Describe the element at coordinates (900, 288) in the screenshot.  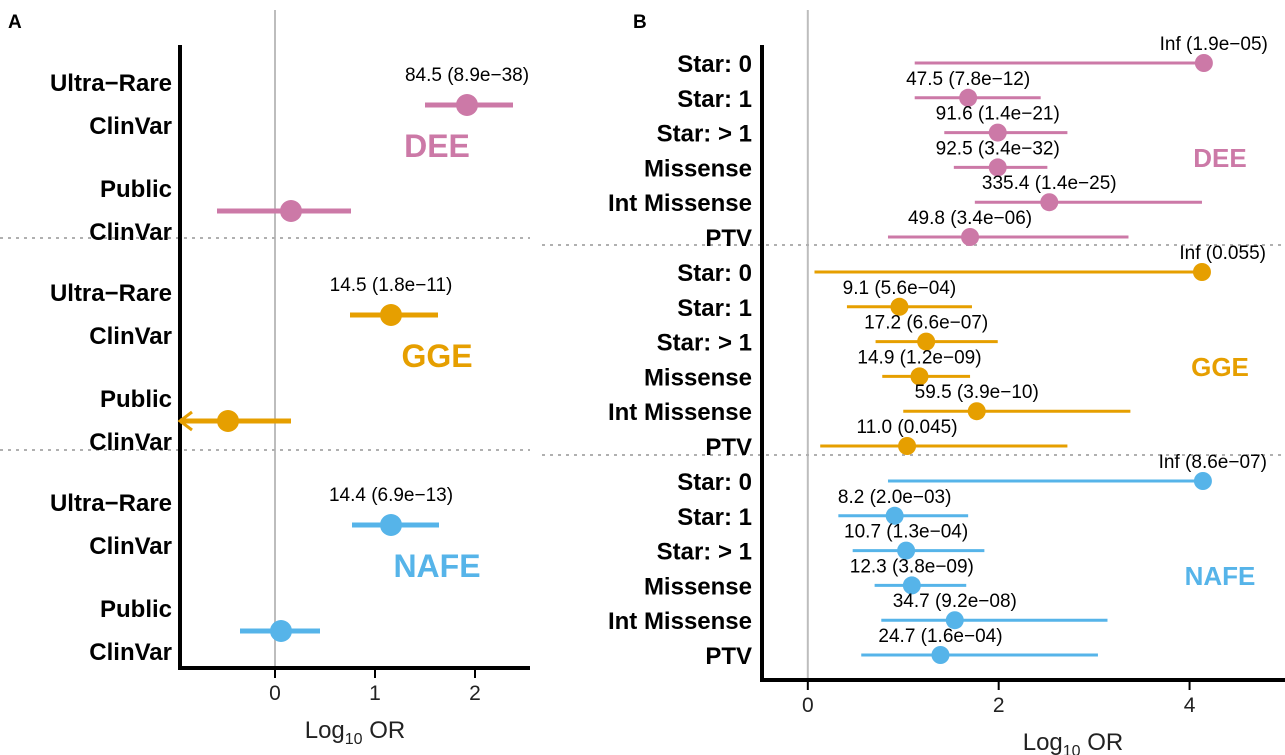
I see `odds-ratio-annotation: 9.1 (5.6e−04)` at that location.